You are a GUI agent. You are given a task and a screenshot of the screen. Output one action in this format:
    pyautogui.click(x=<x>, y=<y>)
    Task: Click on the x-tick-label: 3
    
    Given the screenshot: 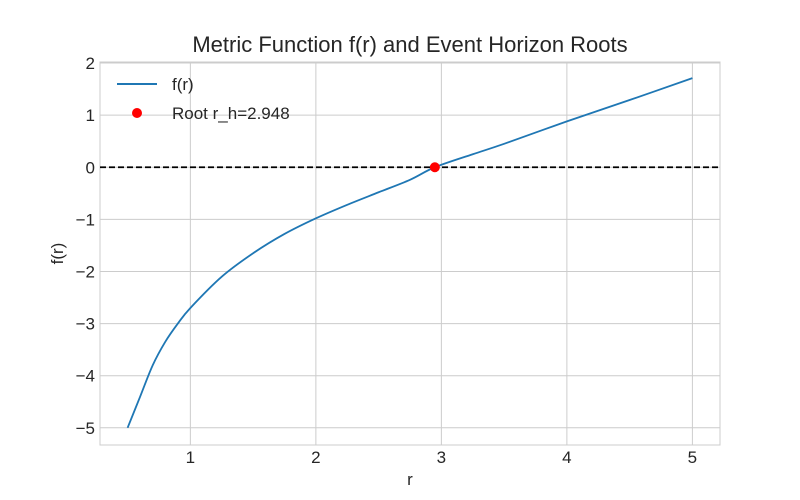 What is the action you would take?
    pyautogui.click(x=441, y=457)
    